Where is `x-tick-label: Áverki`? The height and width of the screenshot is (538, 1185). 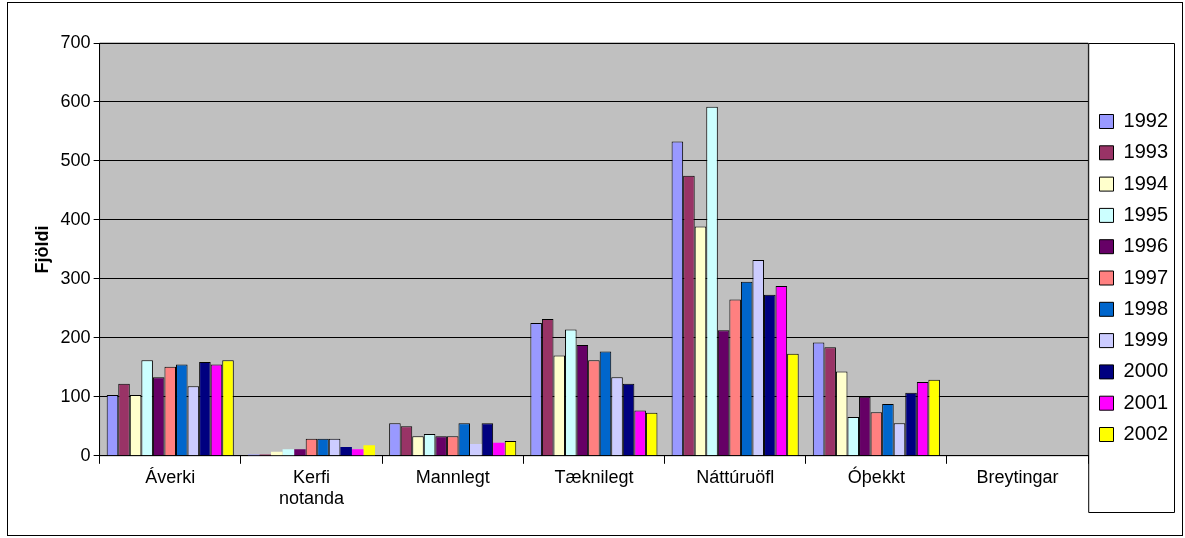 x-tick-label: Áverki is located at coordinates (170, 476).